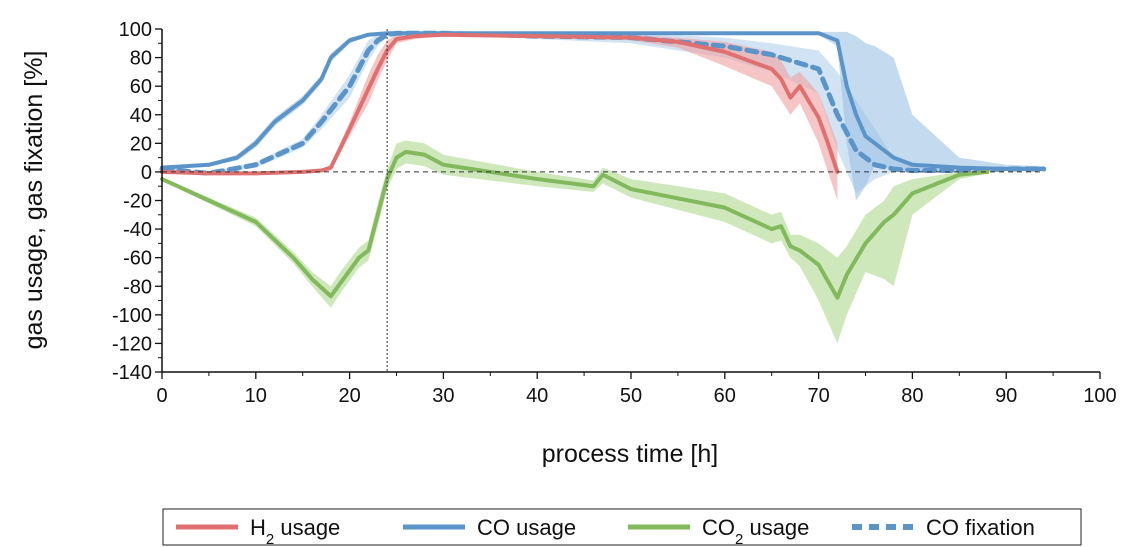 The width and height of the screenshot is (1123, 547). What do you see at coordinates (631, 396) in the screenshot?
I see `x-tick-label: 50` at bounding box center [631, 396].